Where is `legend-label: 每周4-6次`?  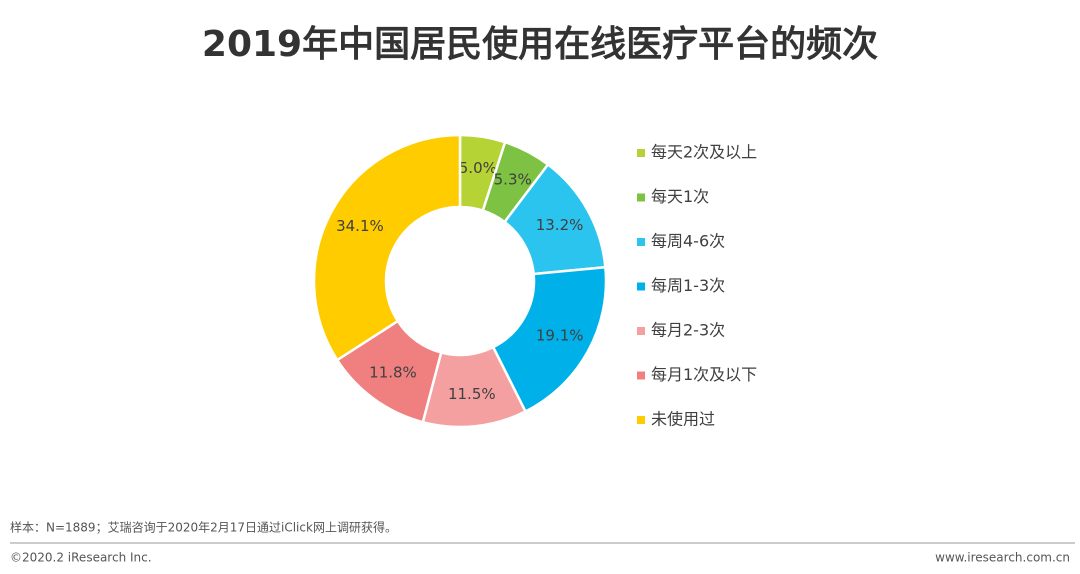
legend-label: 每周4-6次 is located at coordinates (688, 241).